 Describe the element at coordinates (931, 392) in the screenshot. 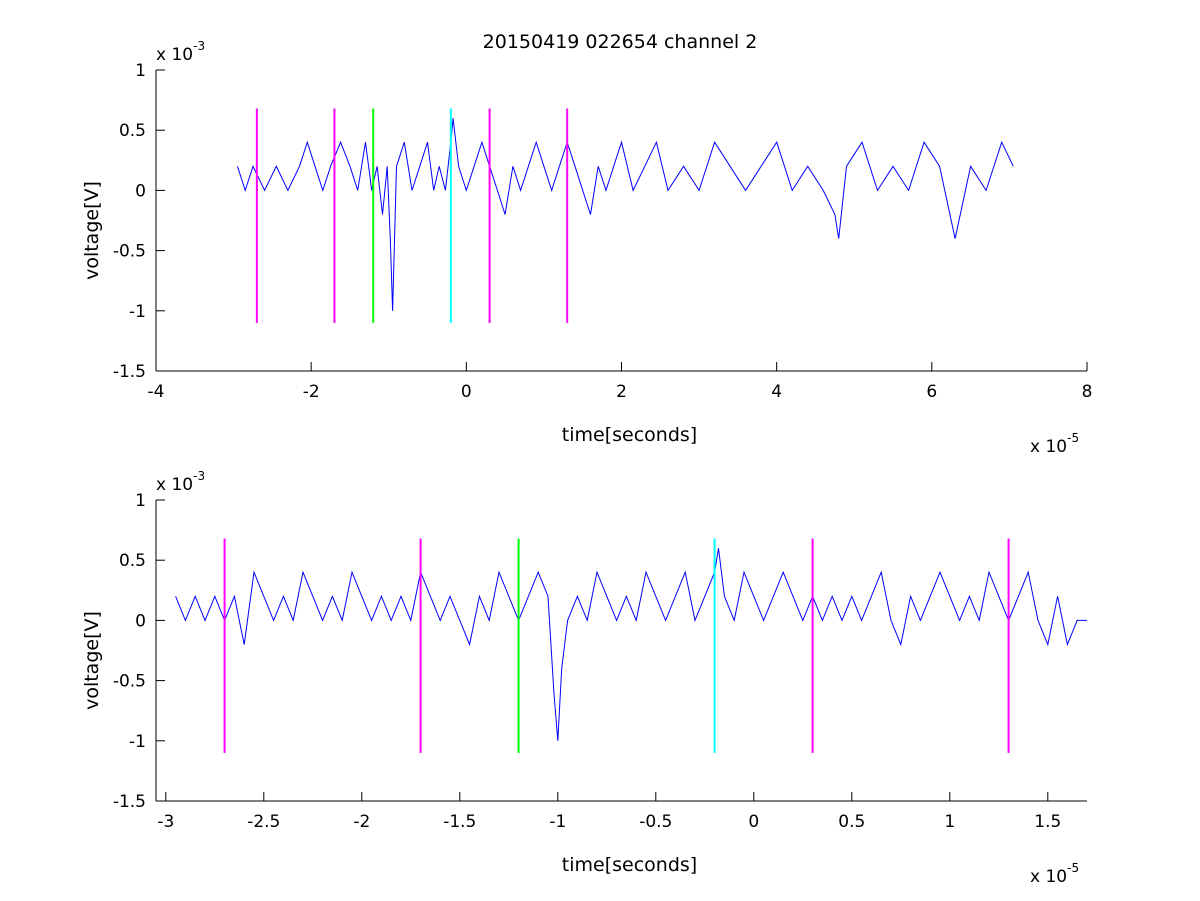

I see `x-tick-label: 6` at that location.